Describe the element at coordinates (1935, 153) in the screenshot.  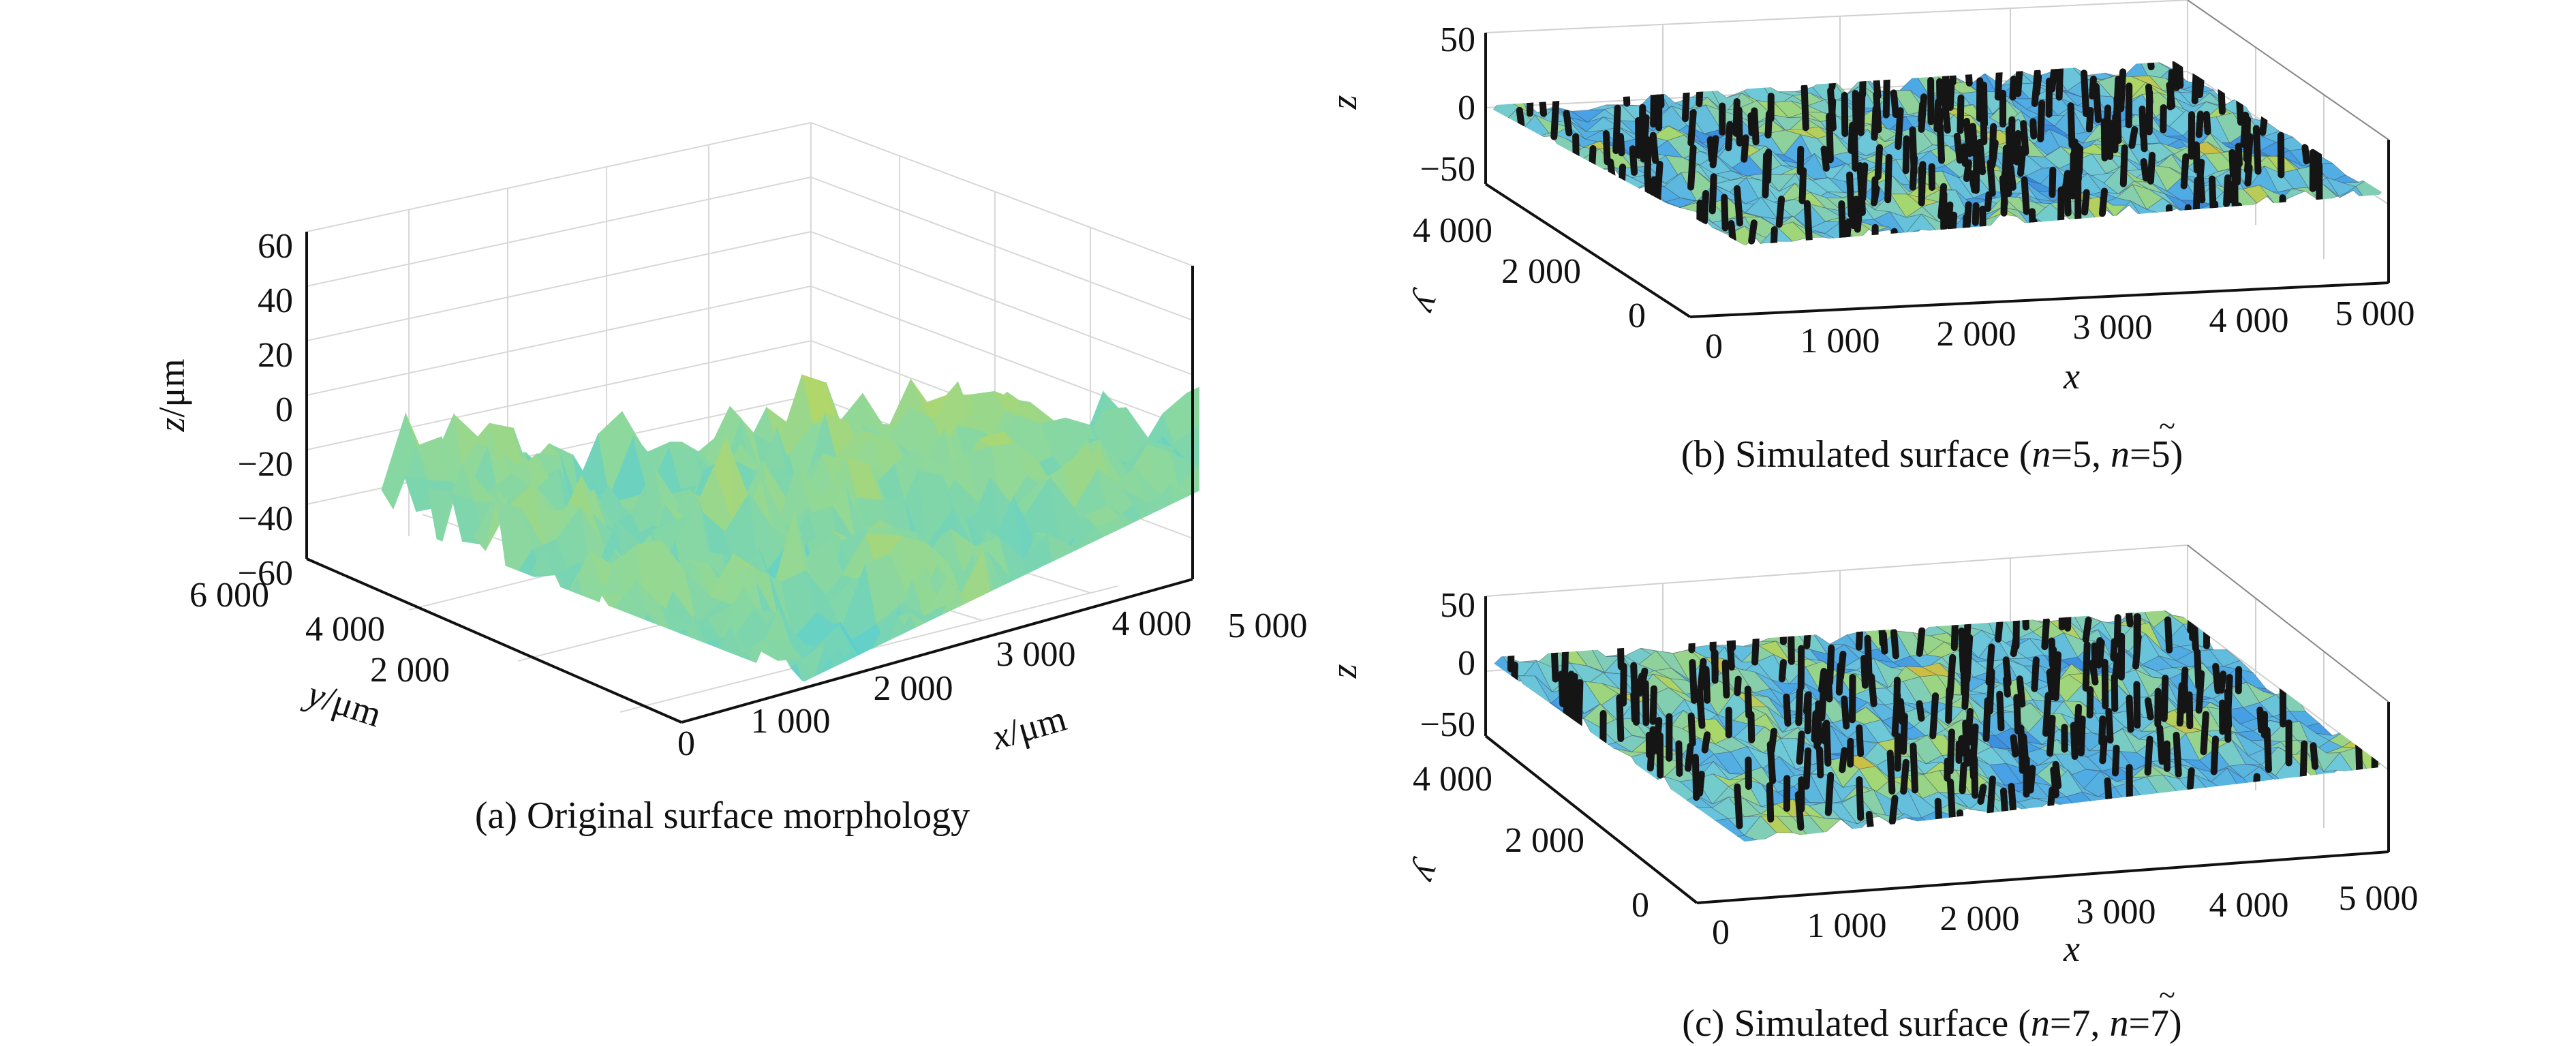
I see `surface-simulated-n5` at that location.